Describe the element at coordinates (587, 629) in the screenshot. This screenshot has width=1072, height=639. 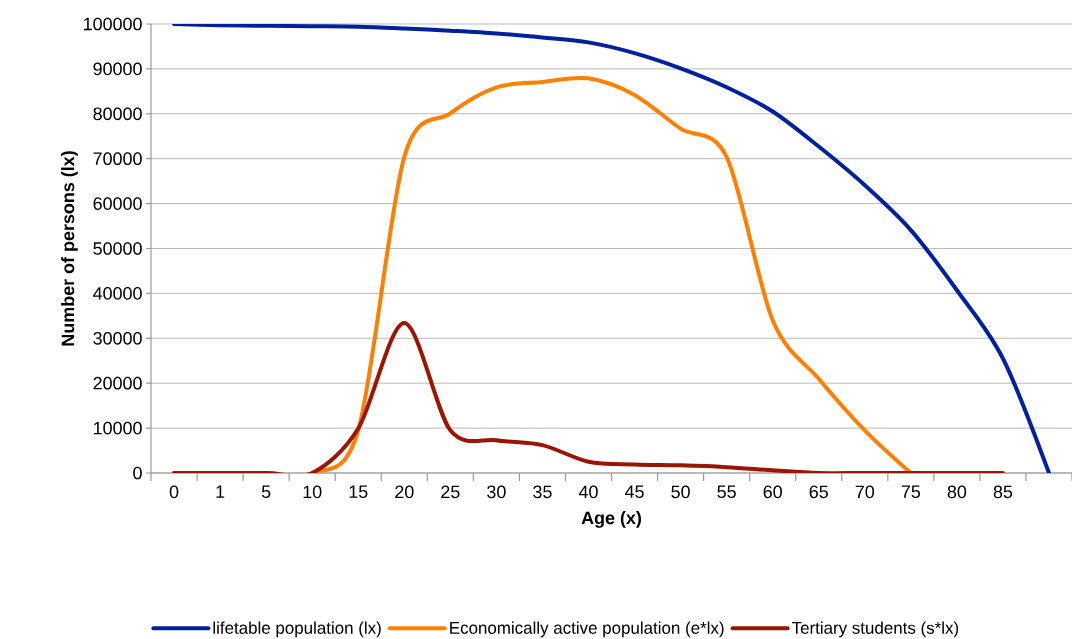
I see `legend-label: Economically active population (e*lx)` at that location.